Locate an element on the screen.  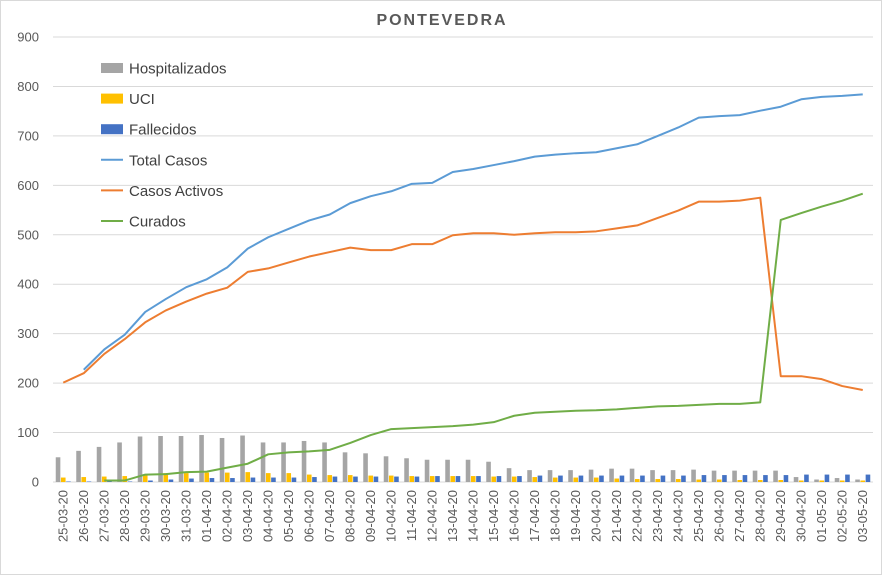
x-tick-label: 09-04-20 is located at coordinates (370, 516).